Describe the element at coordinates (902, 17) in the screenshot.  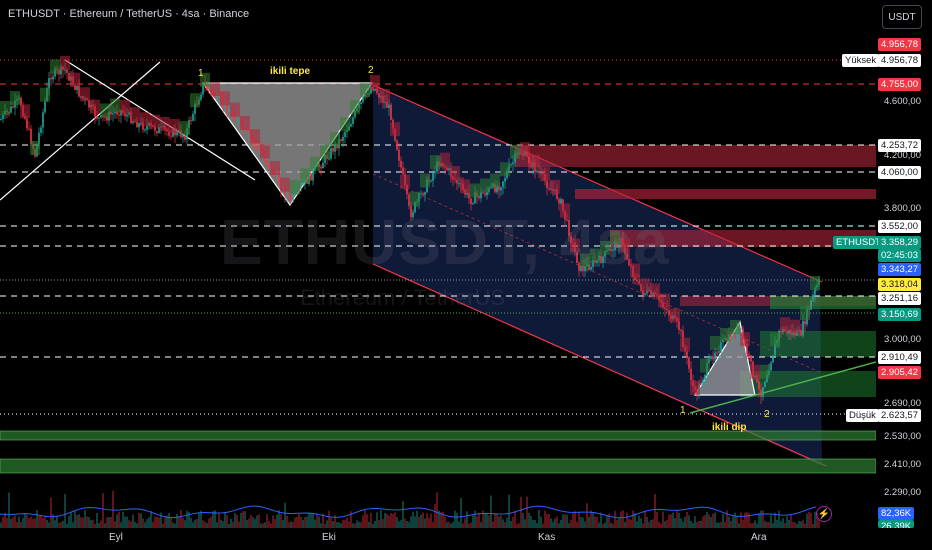
I see `currency-button: USDT` at that location.